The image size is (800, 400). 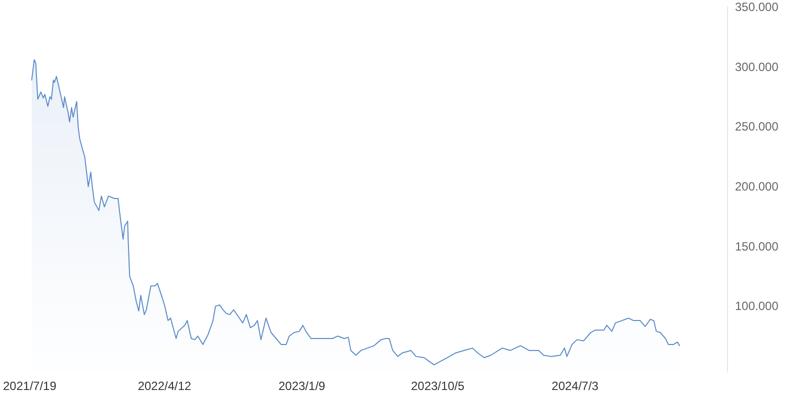 What do you see at coordinates (302, 386) in the screenshot?
I see `x-tick-label: 2023/1/9` at bounding box center [302, 386].